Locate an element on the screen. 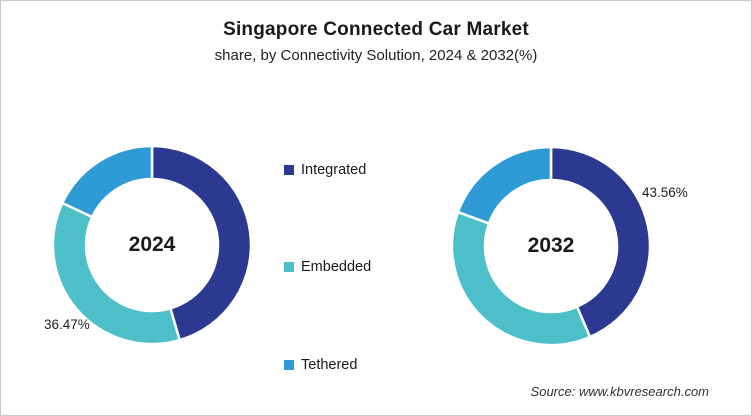 This screenshot has height=416, width=752. donut-segment-embedded-2024 is located at coordinates (116, 273).